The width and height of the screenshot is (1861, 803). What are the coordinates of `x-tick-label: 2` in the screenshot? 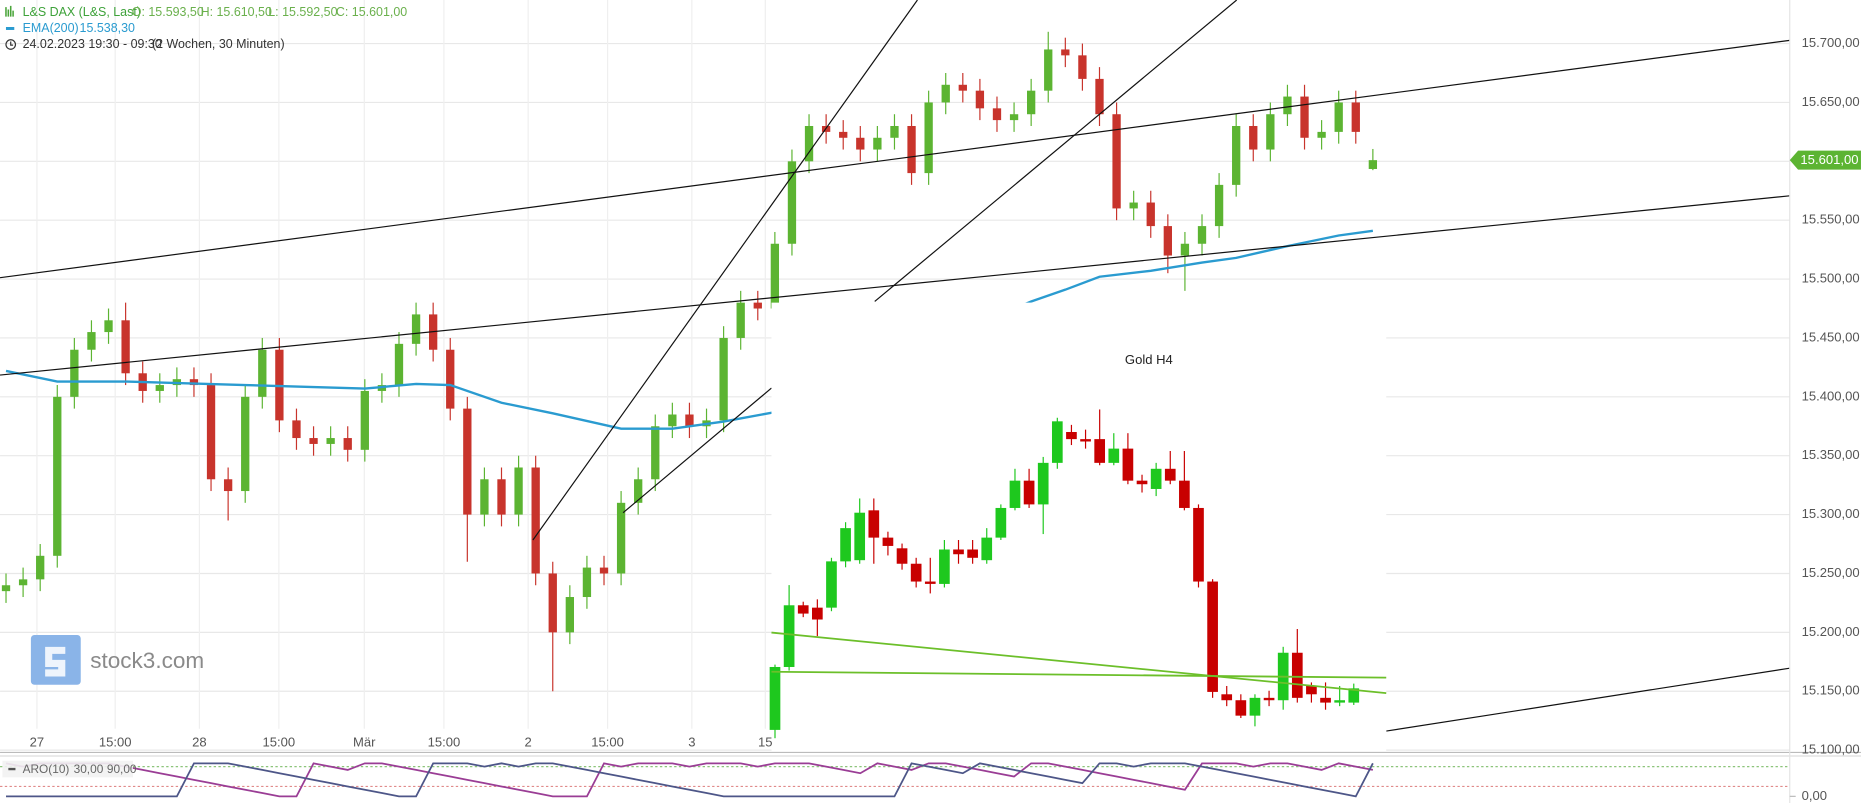 It's located at (528, 741).